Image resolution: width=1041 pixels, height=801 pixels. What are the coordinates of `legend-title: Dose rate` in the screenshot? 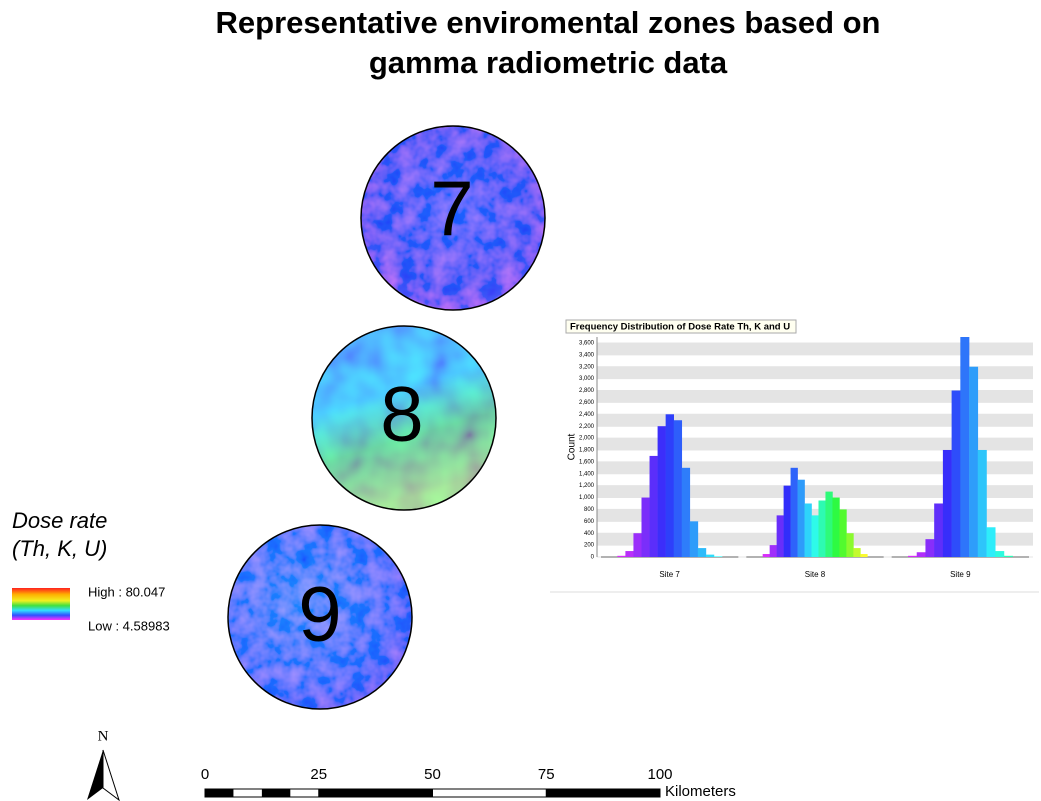 It's located at (59, 520).